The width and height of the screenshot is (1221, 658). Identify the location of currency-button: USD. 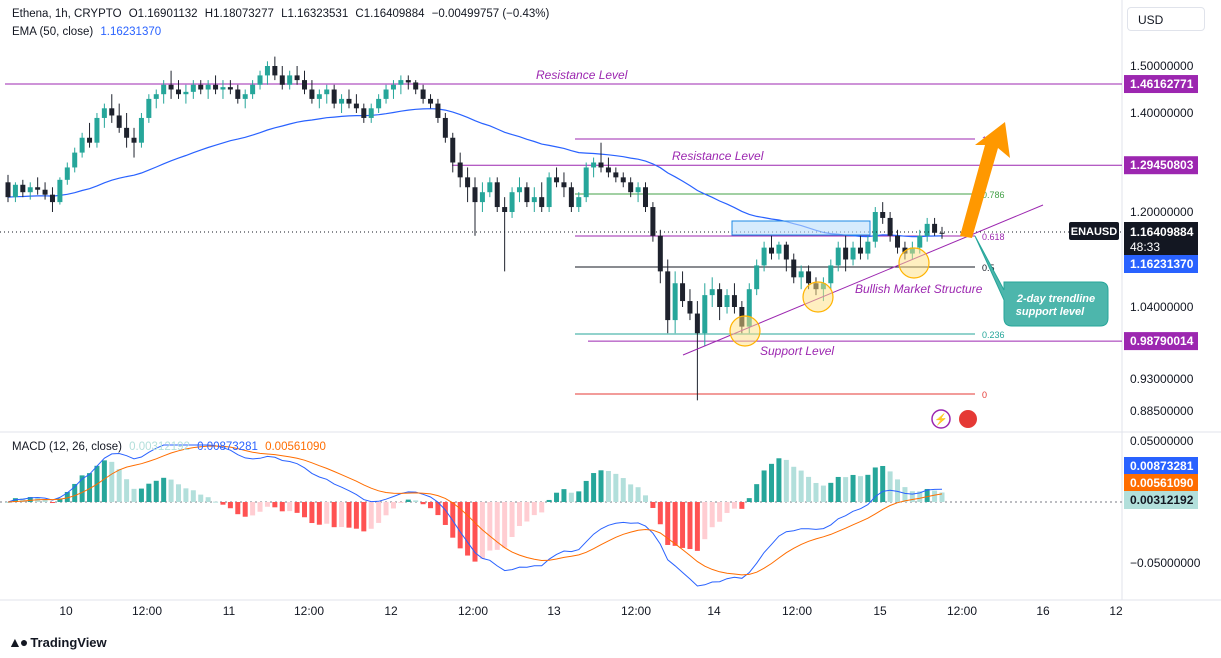
(1166, 19).